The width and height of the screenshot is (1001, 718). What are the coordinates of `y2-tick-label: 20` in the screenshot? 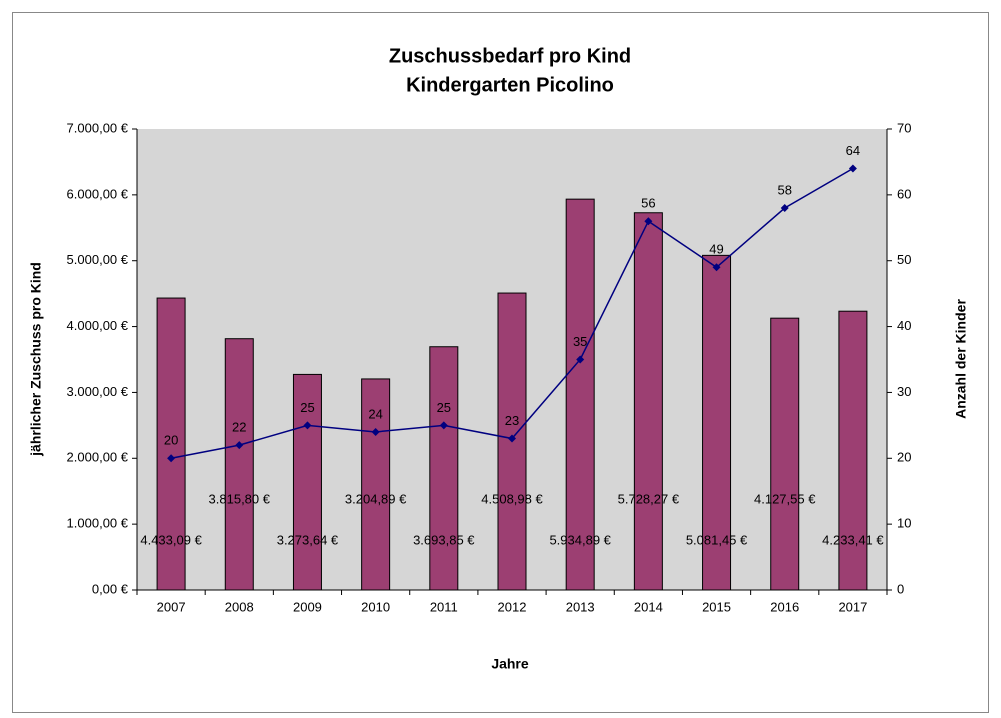 It's located at (904, 457).